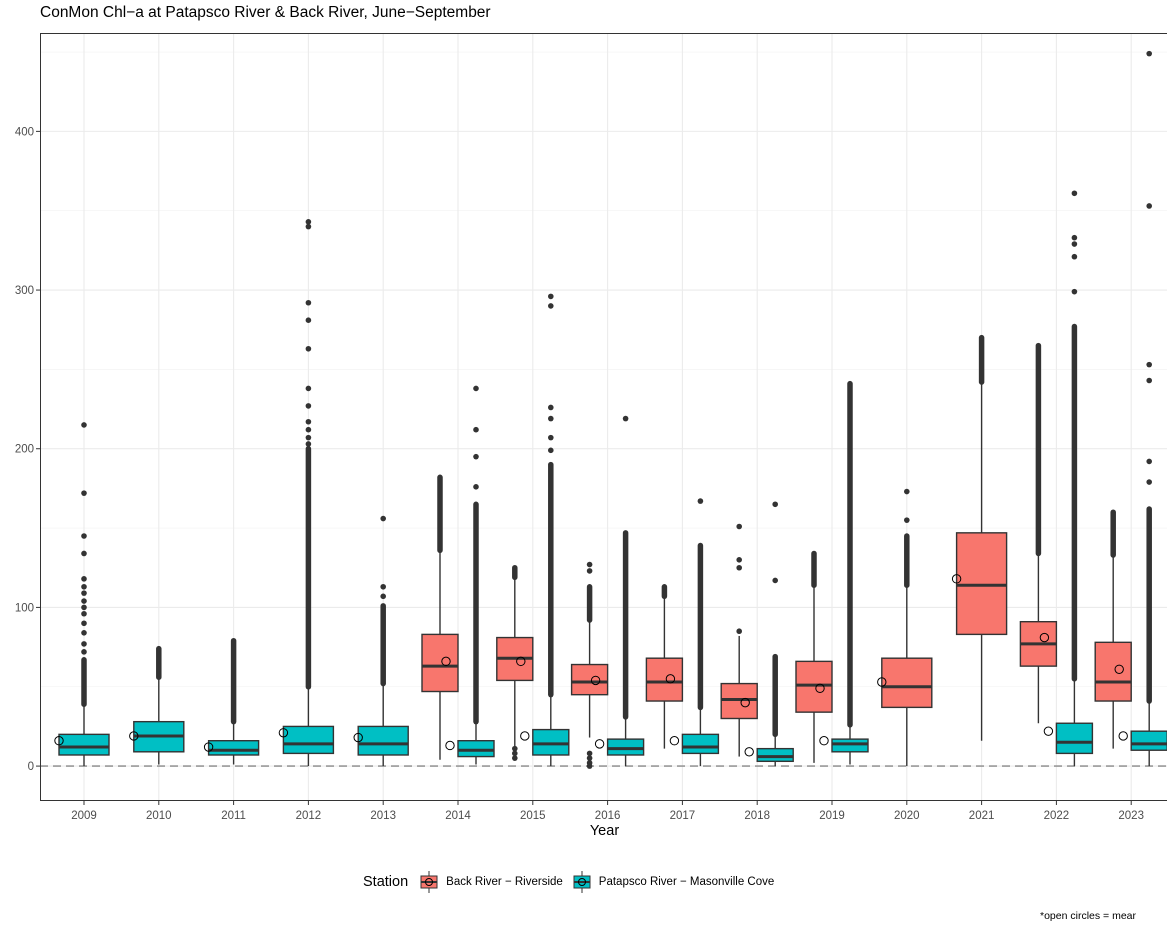 The height and width of the screenshot is (928, 1167). What do you see at coordinates (1068, 478) in the screenshot?
I see `box-2022` at bounding box center [1068, 478].